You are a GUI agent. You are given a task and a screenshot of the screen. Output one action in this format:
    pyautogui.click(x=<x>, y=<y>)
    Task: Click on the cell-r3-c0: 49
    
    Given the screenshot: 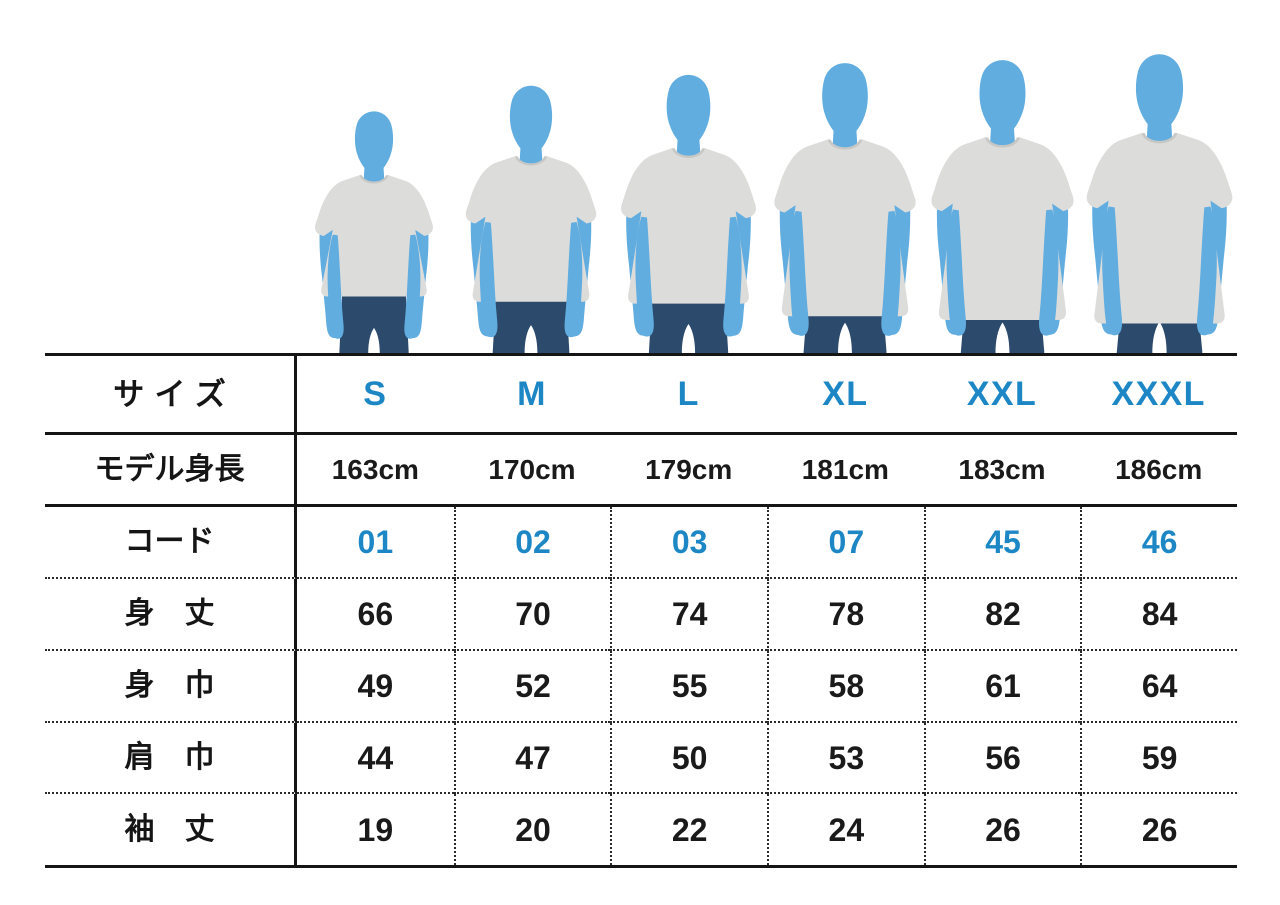 What is the action you would take?
    pyautogui.click(x=375, y=687)
    